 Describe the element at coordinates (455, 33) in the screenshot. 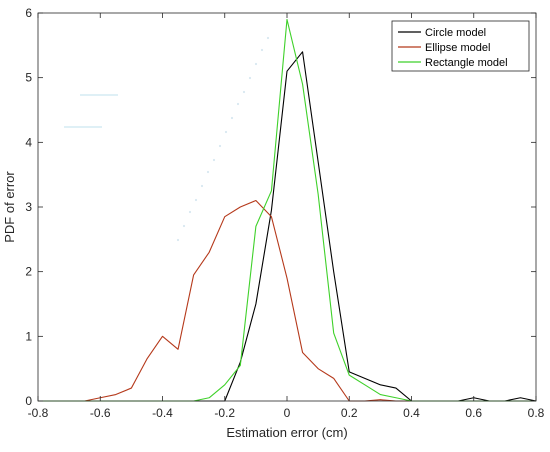

I see `legend-label-circle-model: Circle model` at that location.